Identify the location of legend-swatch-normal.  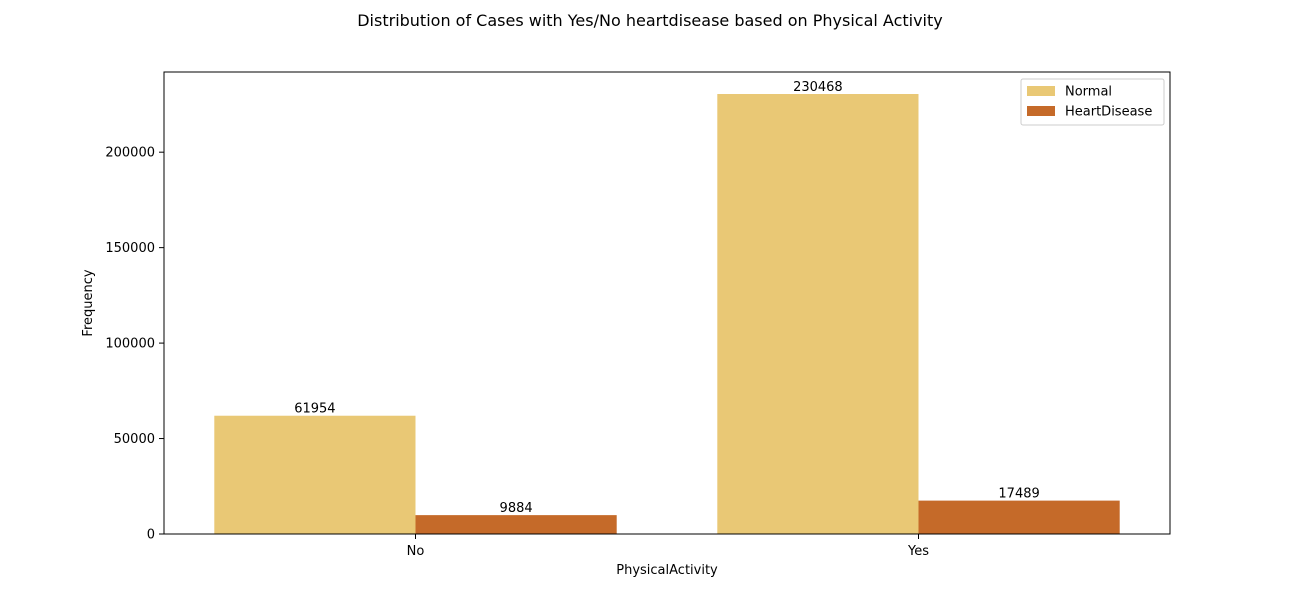
(1041, 91).